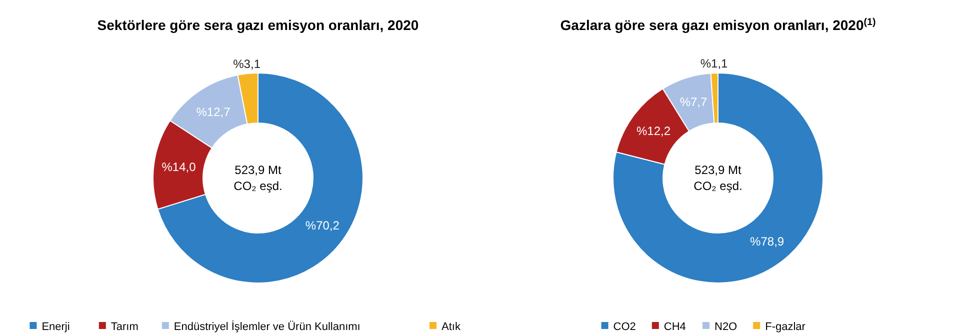 The width and height of the screenshot is (958, 336). I want to click on legend-label: N2O, so click(726, 326).